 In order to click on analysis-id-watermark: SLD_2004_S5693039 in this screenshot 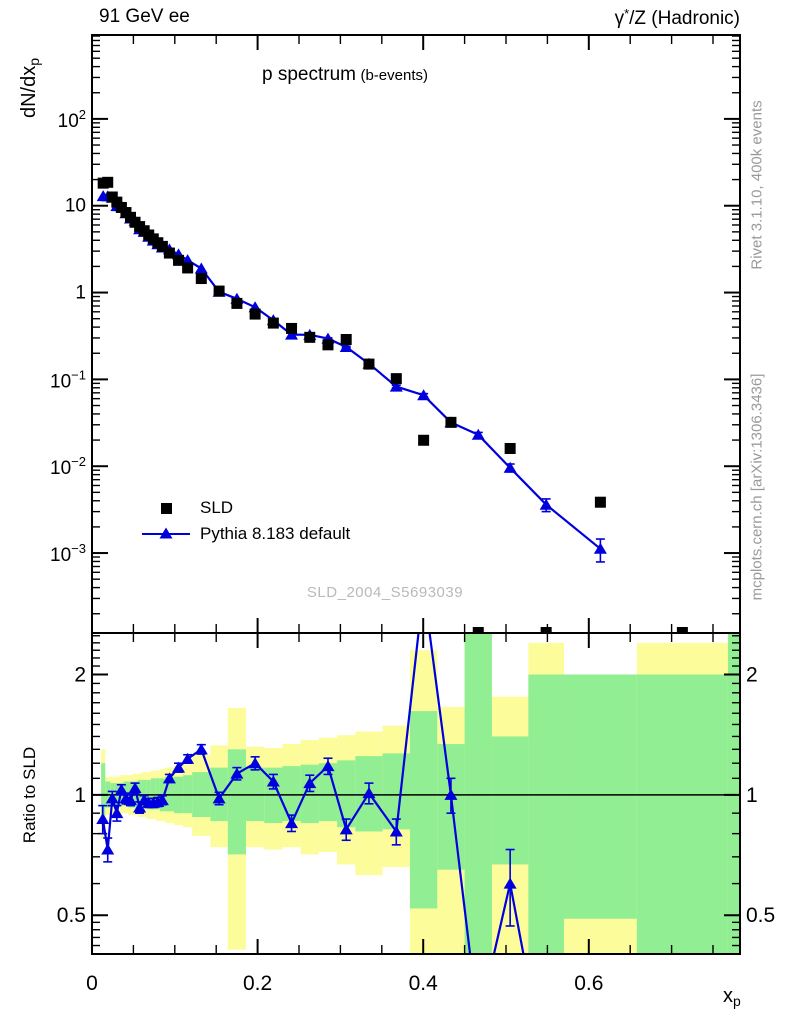, I will do `click(385, 592)`.